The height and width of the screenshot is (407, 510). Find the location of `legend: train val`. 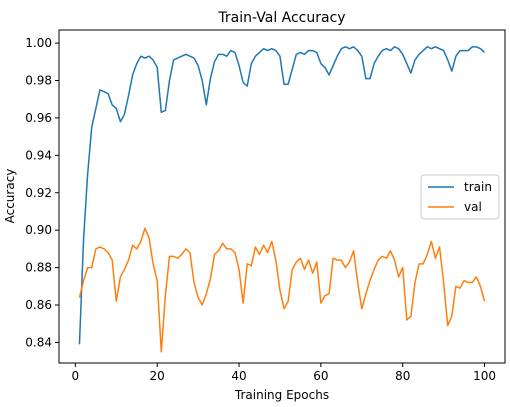

legend: train val is located at coordinates (460, 197).